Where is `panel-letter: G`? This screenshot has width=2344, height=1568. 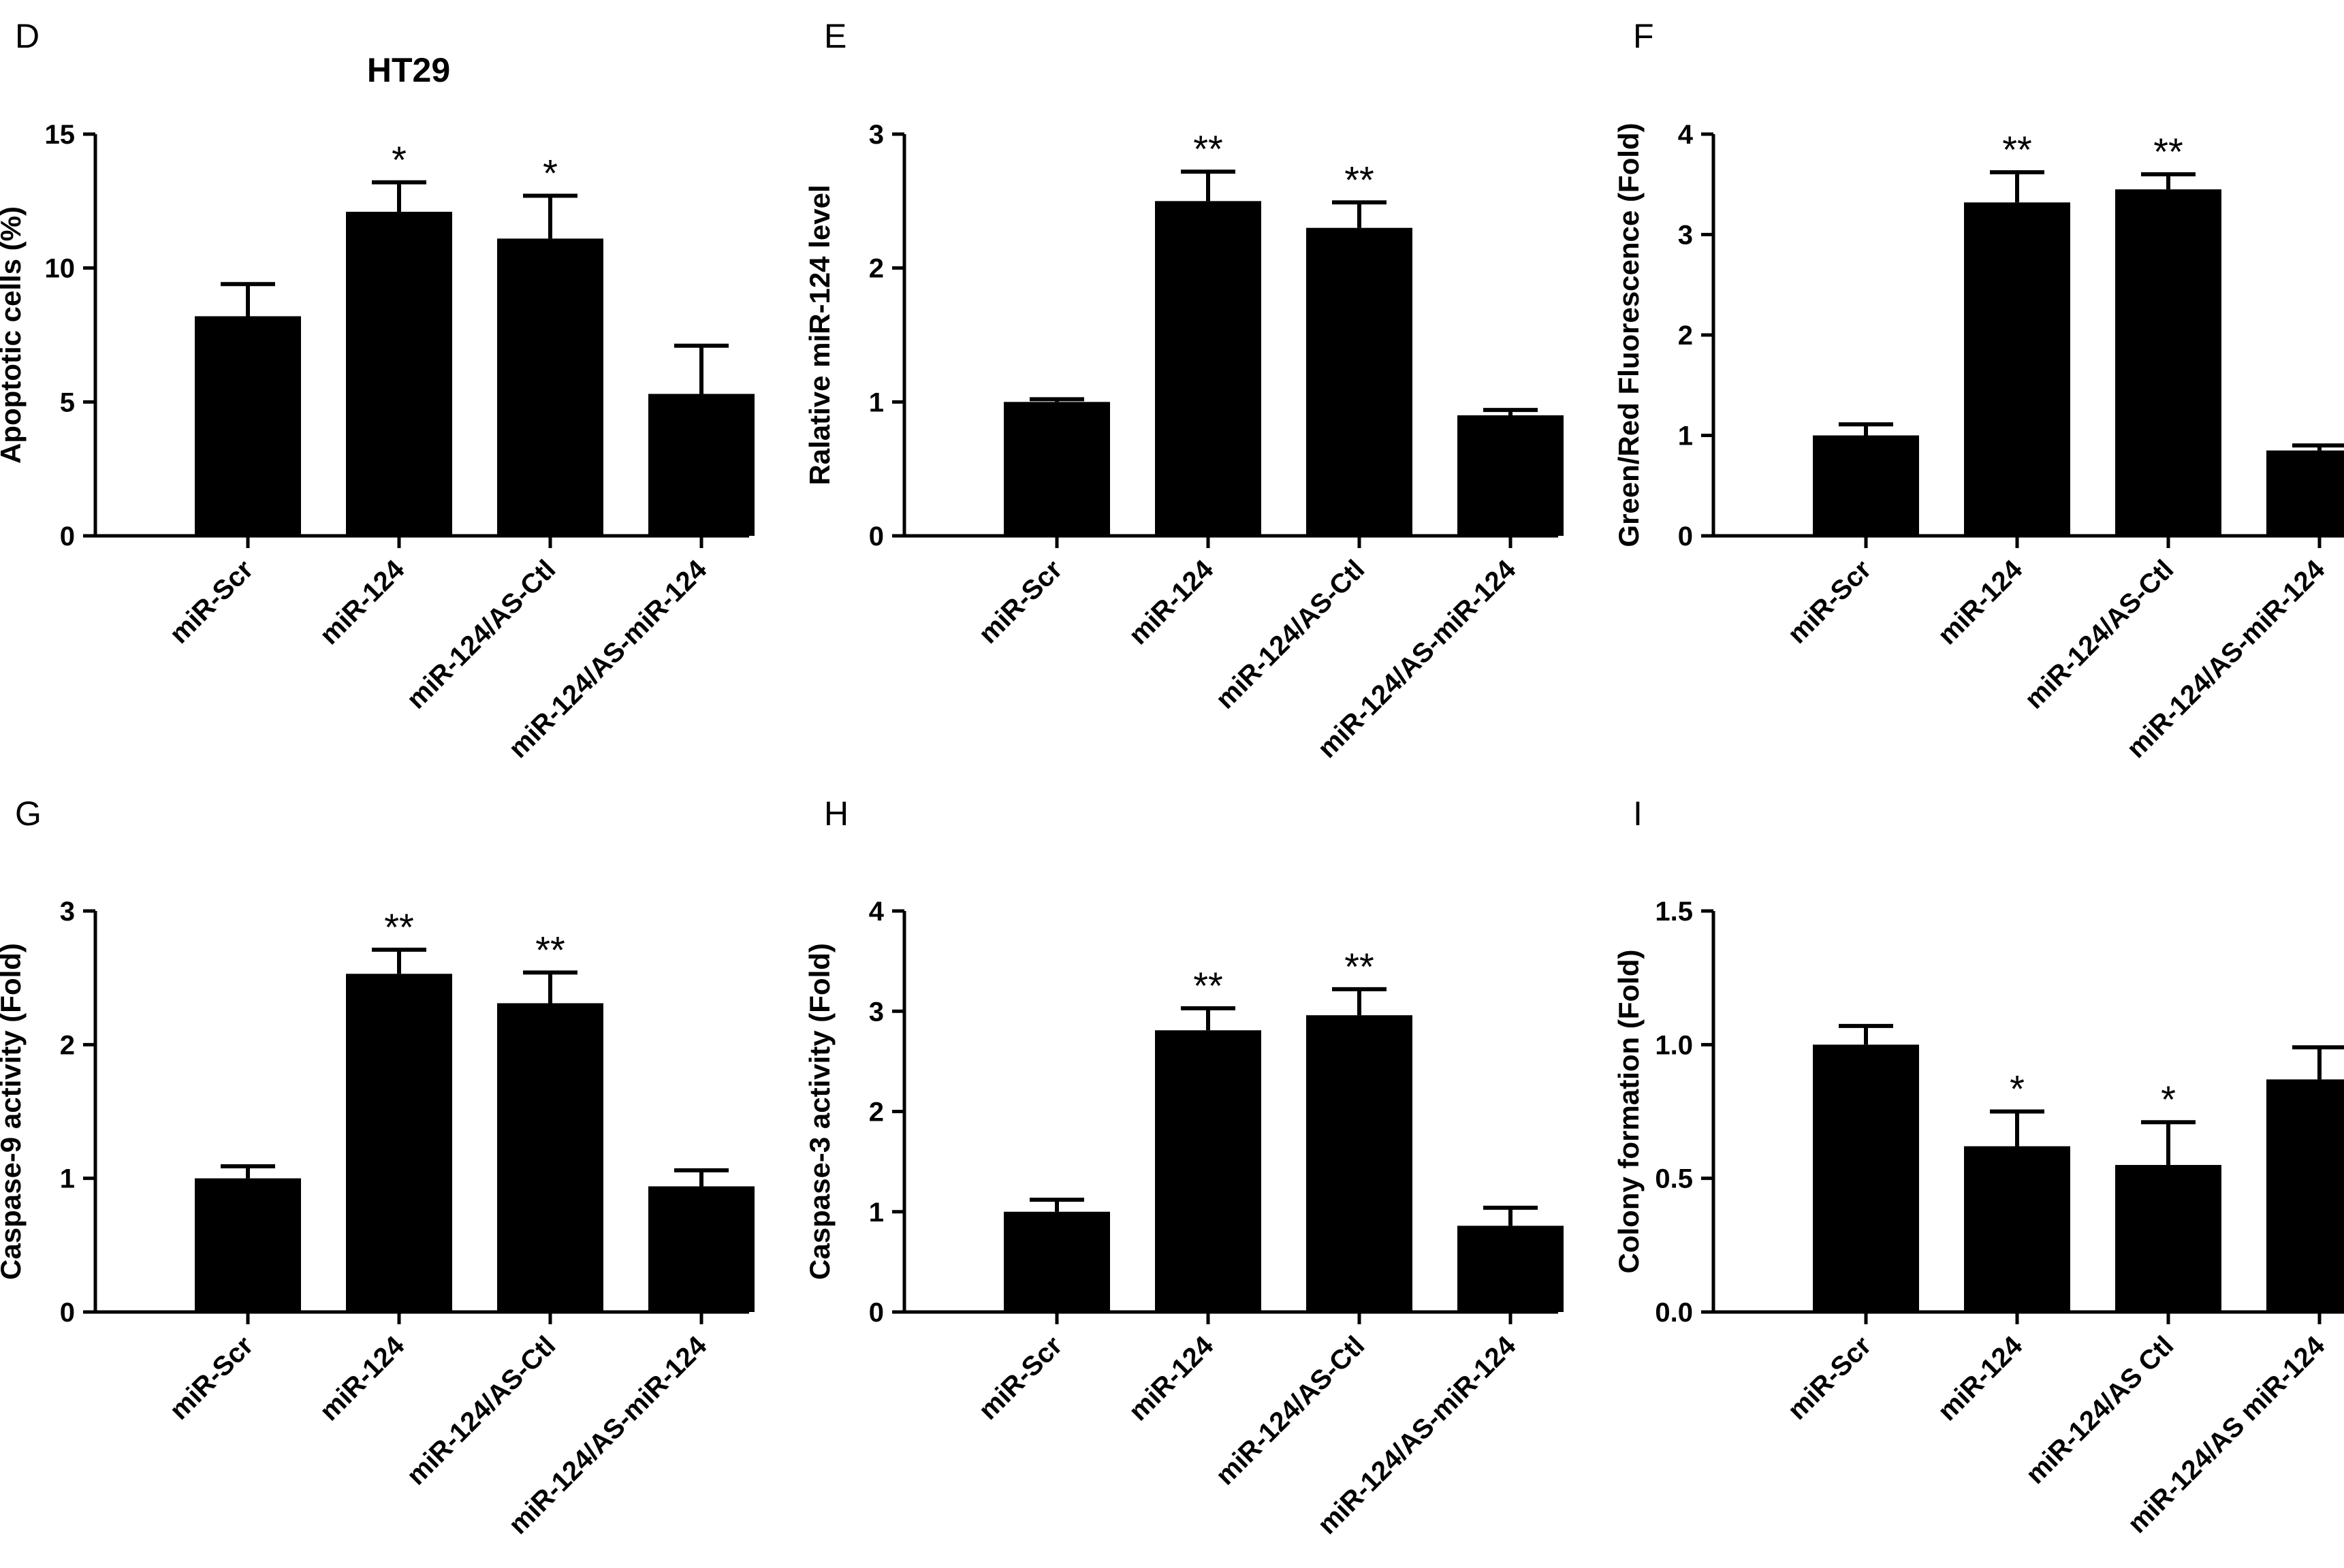 panel-letter: G is located at coordinates (28, 814).